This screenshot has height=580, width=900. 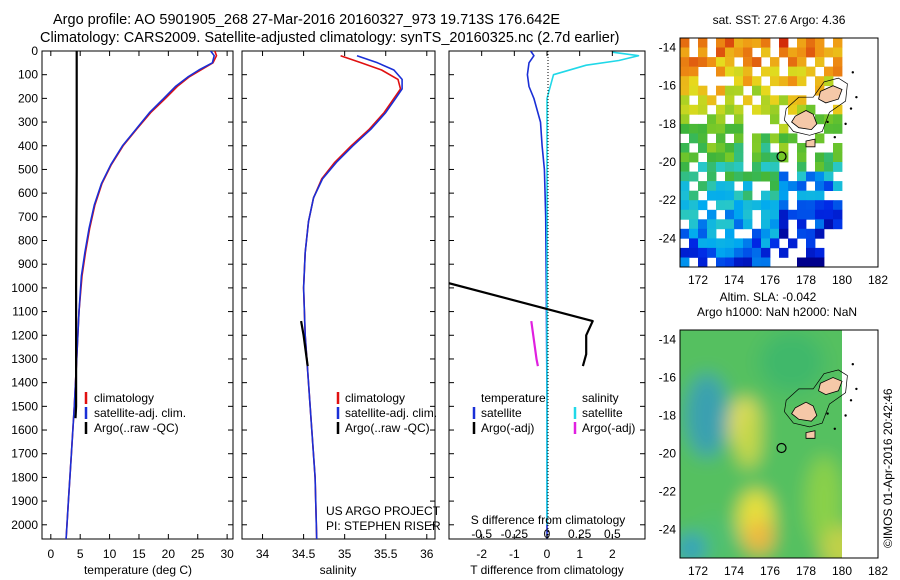 What do you see at coordinates (28, 241) in the screenshot?
I see `depth-tick-label: 800` at bounding box center [28, 241].